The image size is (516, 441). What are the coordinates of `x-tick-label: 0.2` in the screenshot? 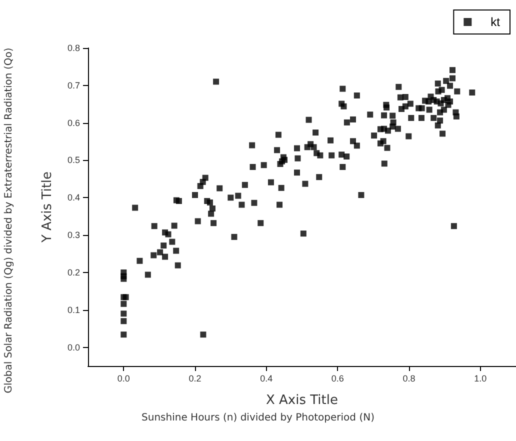 It's located at (195, 379).